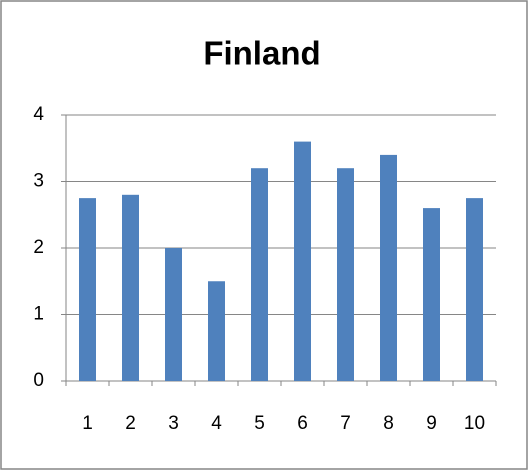 The width and height of the screenshot is (528, 470). Describe the element at coordinates (38, 114) in the screenshot. I see `y-tick-label: 4` at that location.